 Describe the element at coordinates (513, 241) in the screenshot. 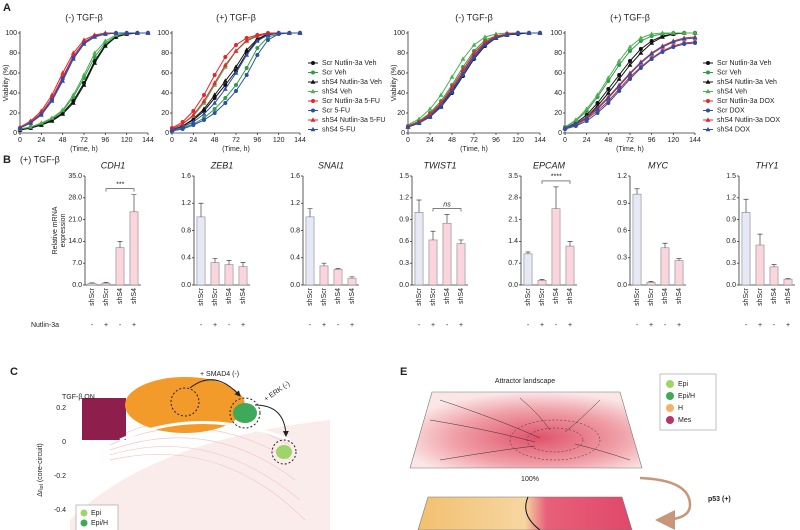

I see `y-tick-label: 1.4` at that location.